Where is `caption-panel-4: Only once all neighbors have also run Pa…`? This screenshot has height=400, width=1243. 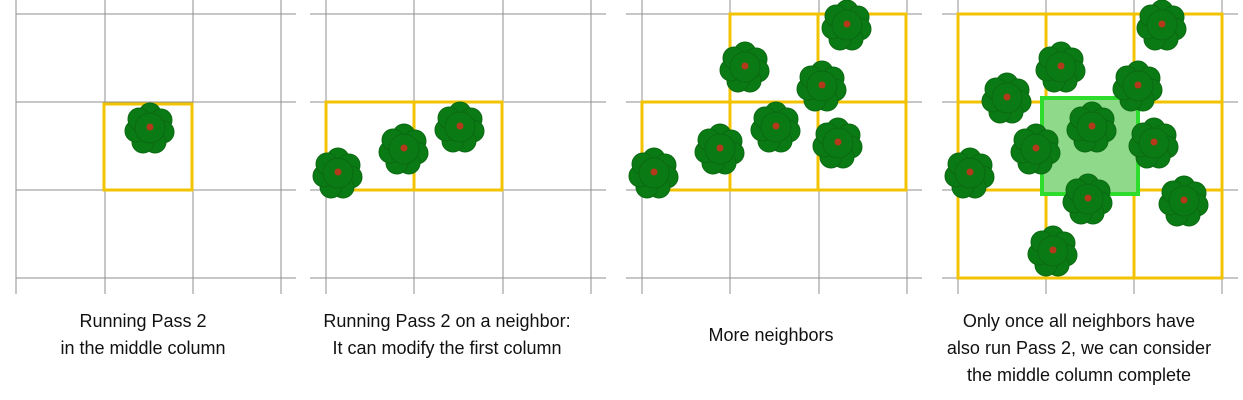 caption-panel-4: Only once all neighbors have also run Pa… is located at coordinates (1079, 348).